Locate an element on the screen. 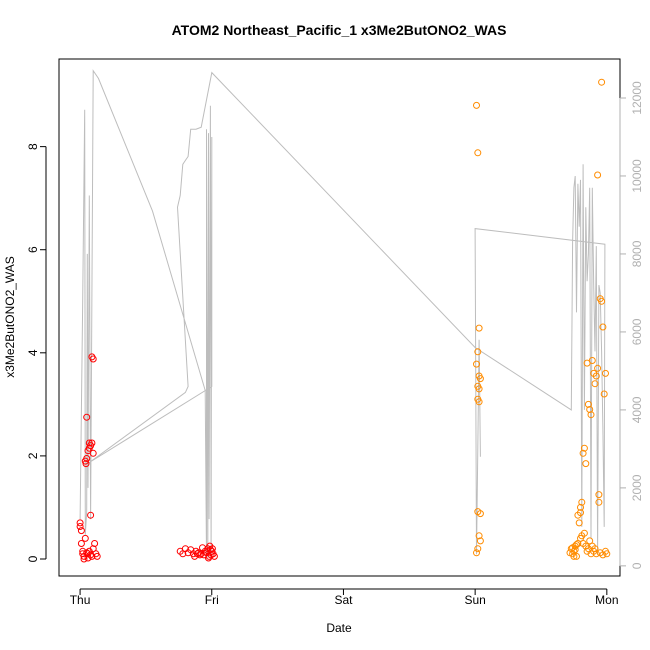 The width and height of the screenshot is (650, 650). right-tick-label: 6000 is located at coordinates (637, 331).